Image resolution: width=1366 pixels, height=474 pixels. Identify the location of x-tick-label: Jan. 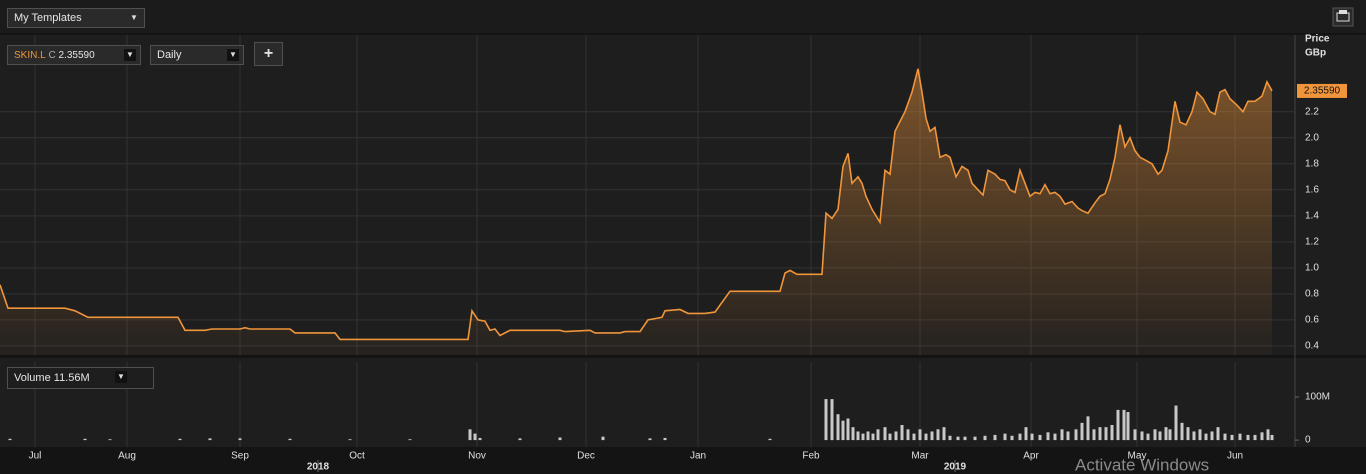
(698, 456).